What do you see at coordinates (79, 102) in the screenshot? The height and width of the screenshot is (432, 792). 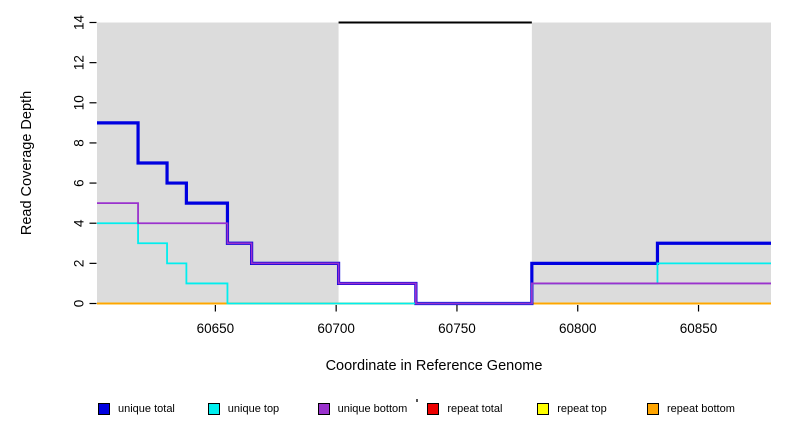 I see `y-tick-label: 10` at bounding box center [79, 102].